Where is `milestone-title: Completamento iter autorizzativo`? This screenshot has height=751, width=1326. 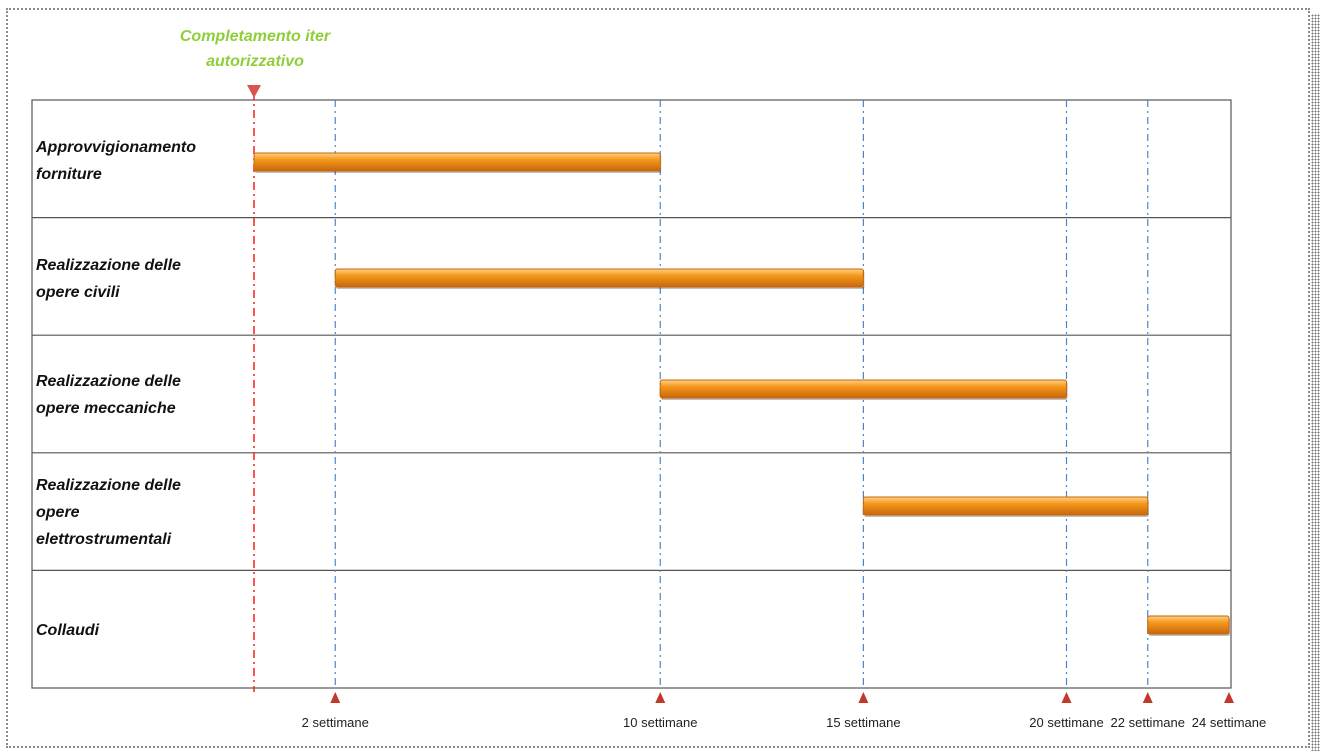 milestone-title: Completamento iter autorizzativo is located at coordinates (255, 49).